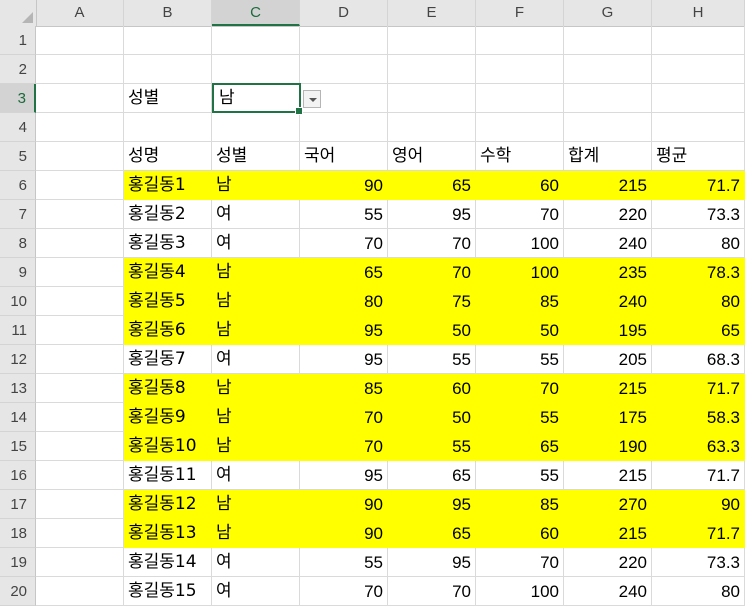 The height and width of the screenshot is (607, 745). I want to click on table-cell-name: 홍길동11, so click(168, 475).